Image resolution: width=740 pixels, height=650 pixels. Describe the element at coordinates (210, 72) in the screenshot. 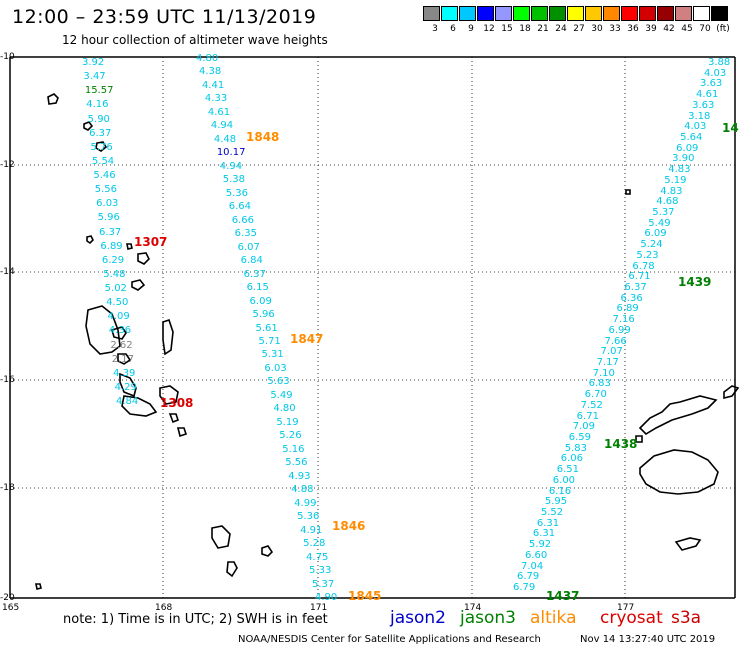

I see `wave-height-value: 4.38` at that location.